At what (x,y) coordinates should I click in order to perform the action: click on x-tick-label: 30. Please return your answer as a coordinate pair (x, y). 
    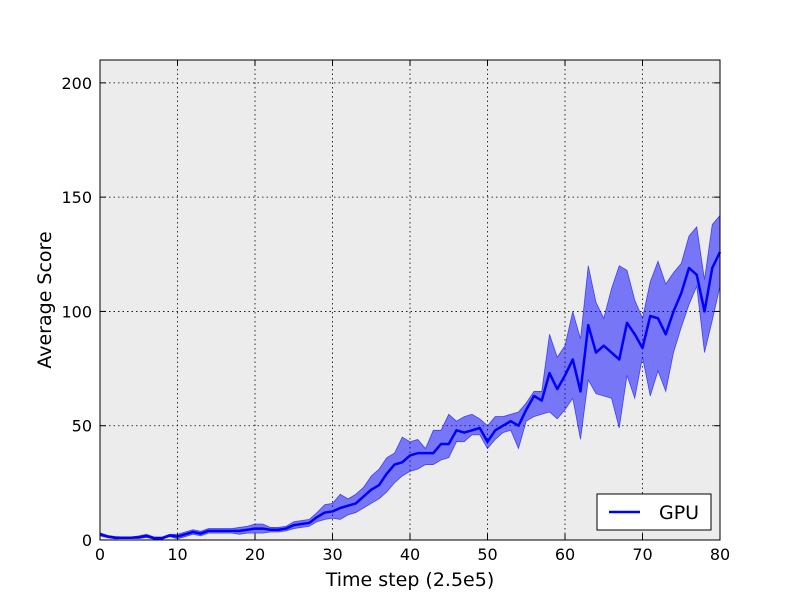
    Looking at the image, I should click on (332, 554).